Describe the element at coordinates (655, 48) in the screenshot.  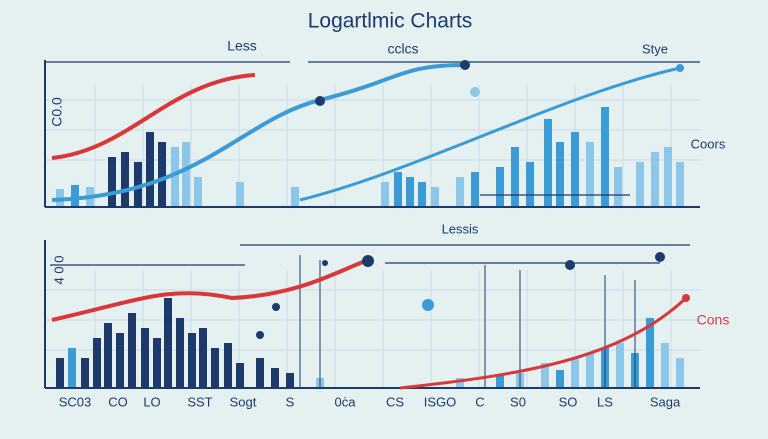
I see `label: Stye` at that location.